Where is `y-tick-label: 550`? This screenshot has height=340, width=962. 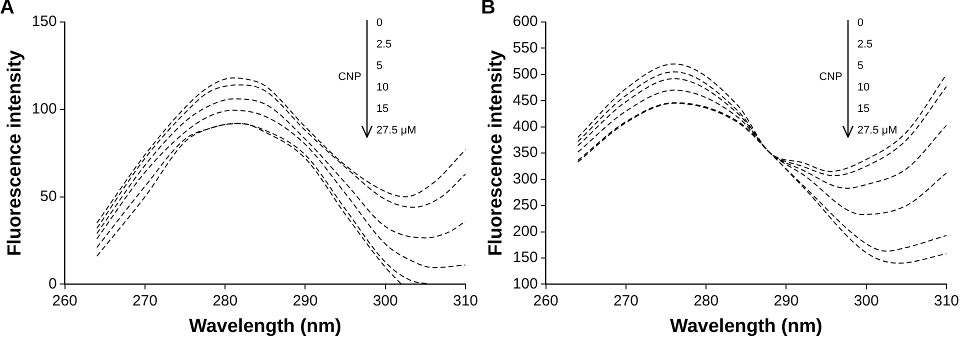 y-tick-label: 550 is located at coordinates (525, 47).